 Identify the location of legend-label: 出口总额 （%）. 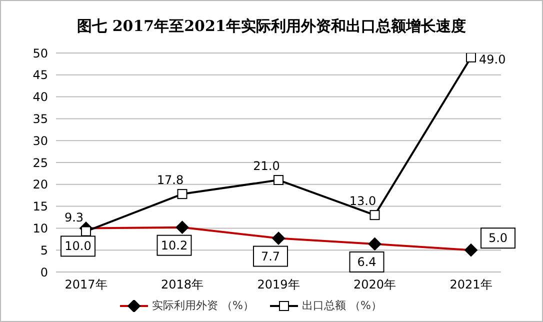
(342, 305).